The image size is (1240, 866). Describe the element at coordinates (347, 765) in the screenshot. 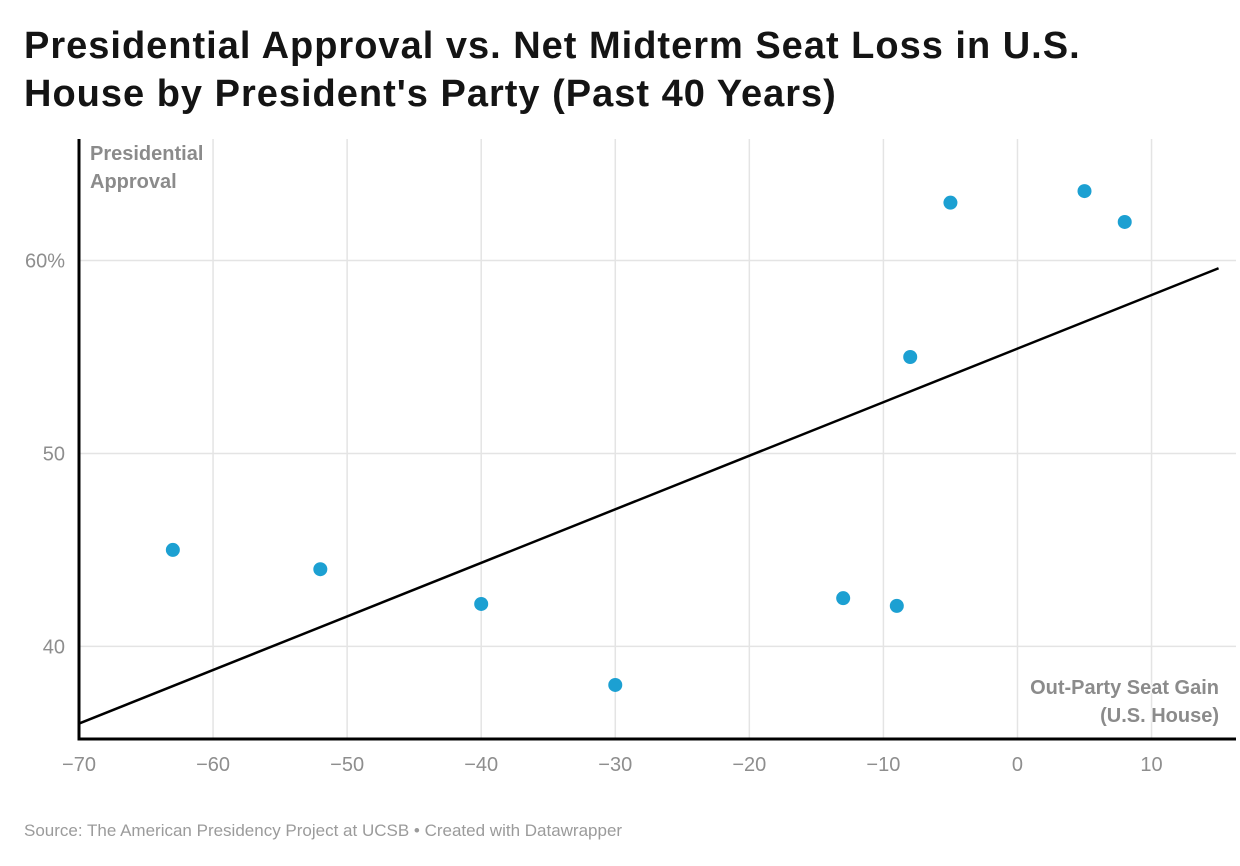

I see `x-tick-label: −50` at that location.